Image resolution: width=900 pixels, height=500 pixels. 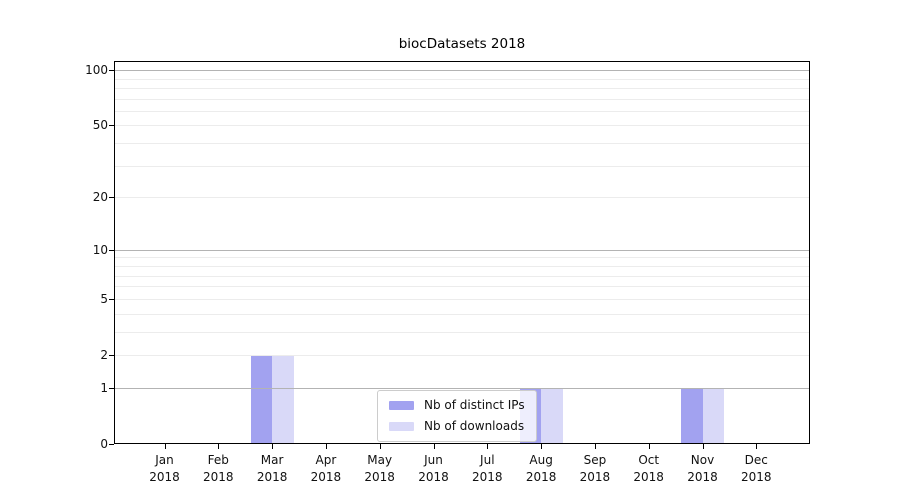 I want to click on y-tick-label: 2, so click(x=104, y=355).